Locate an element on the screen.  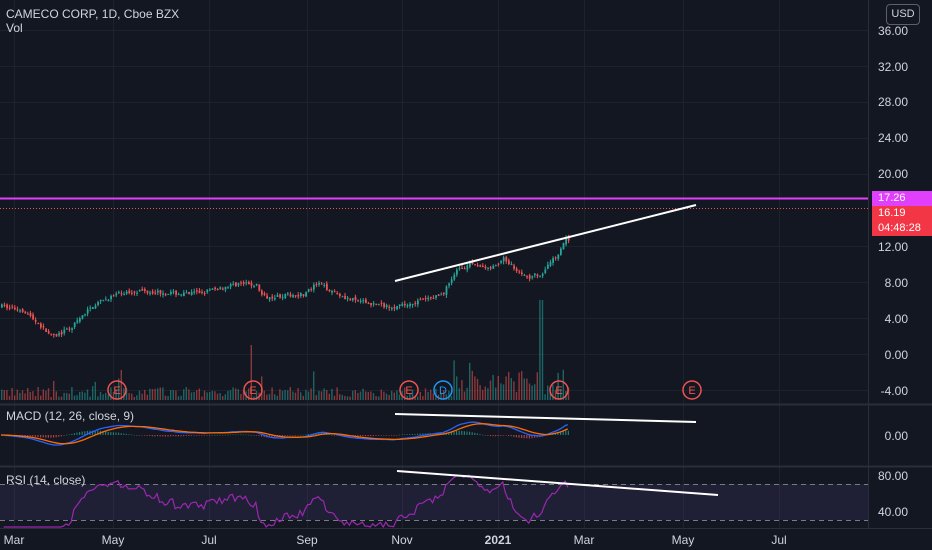
dividend-marker: D is located at coordinates (443, 390).